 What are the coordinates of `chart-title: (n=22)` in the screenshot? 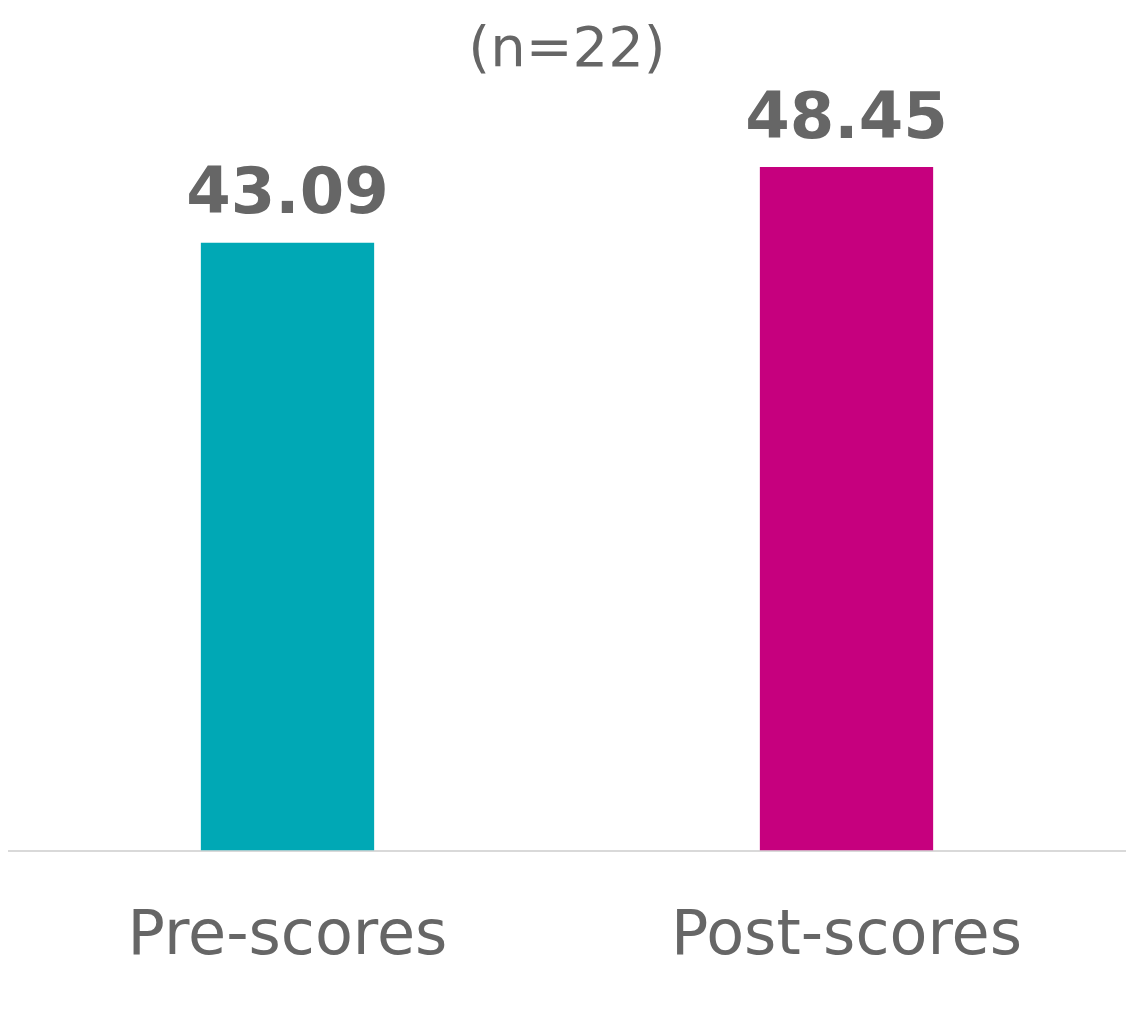 It's located at (567, 47).